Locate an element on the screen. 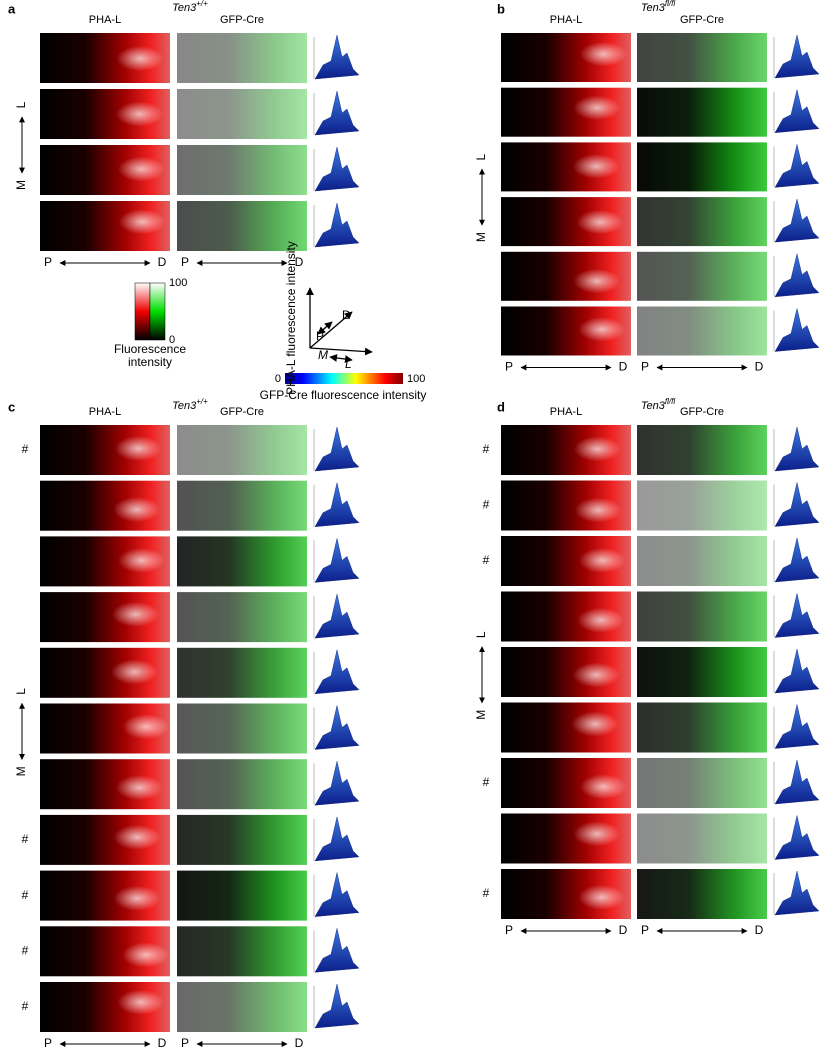 The width and height of the screenshot is (837, 1050). legend-label-line: Fluorescence is located at coordinates (150, 349).